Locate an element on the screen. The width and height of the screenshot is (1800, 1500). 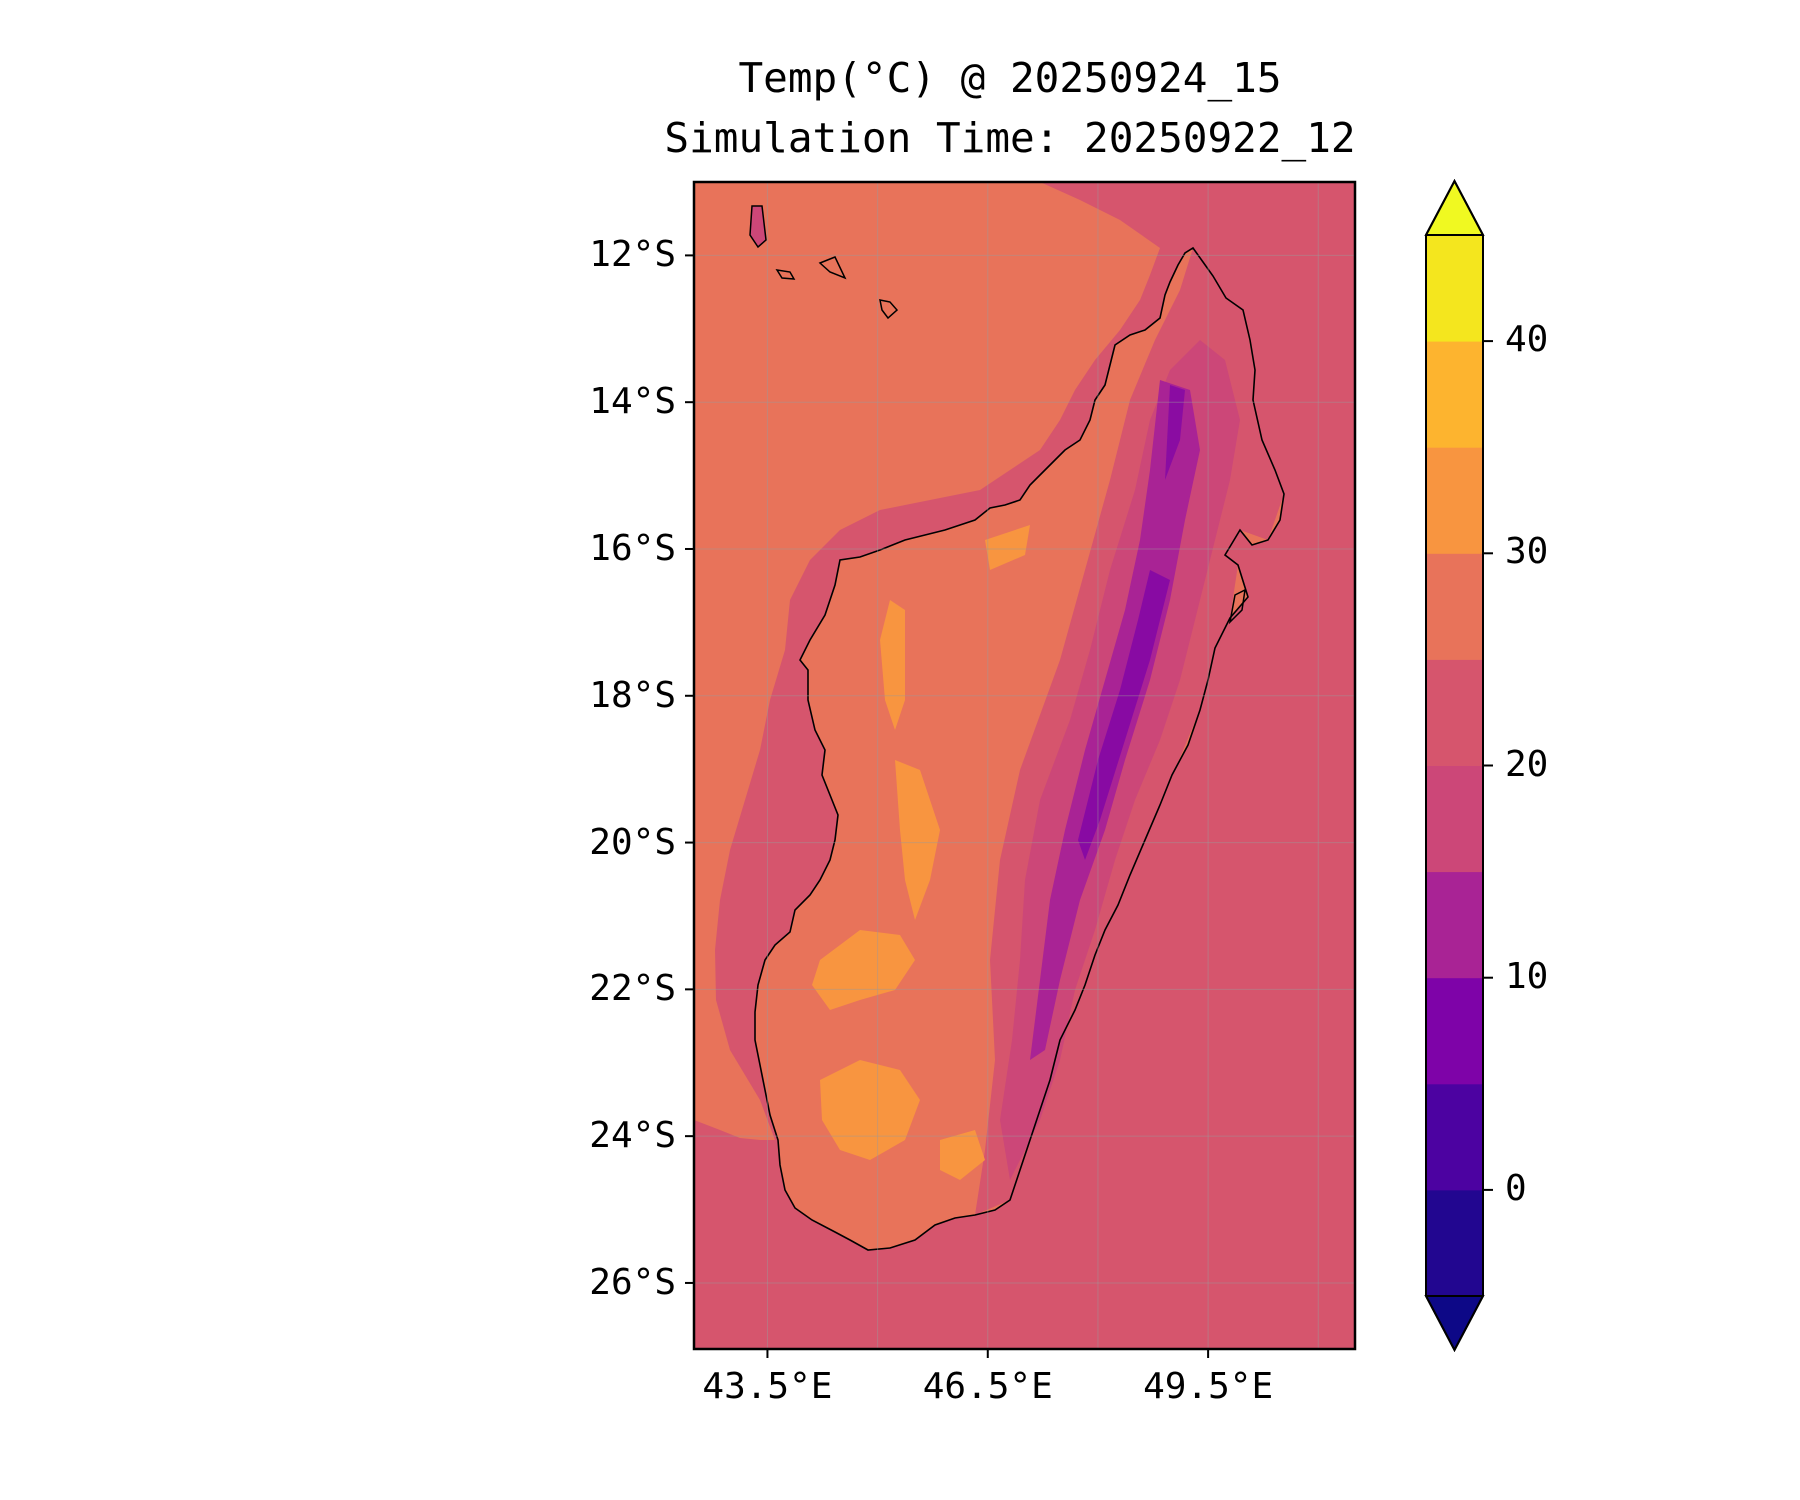
lat-tick-label: 16°S is located at coordinates (632, 548).